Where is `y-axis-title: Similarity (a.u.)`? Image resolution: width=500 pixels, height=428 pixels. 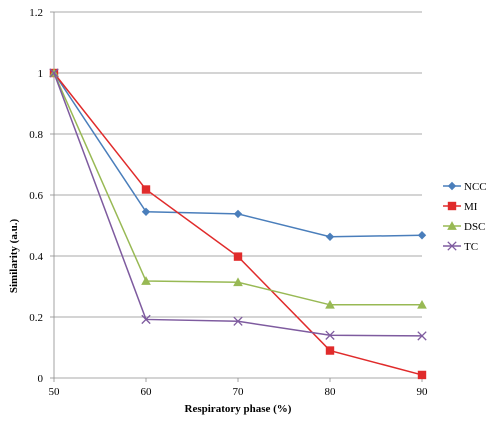 y-axis-title: Similarity (a.u.) is located at coordinates (14, 256).